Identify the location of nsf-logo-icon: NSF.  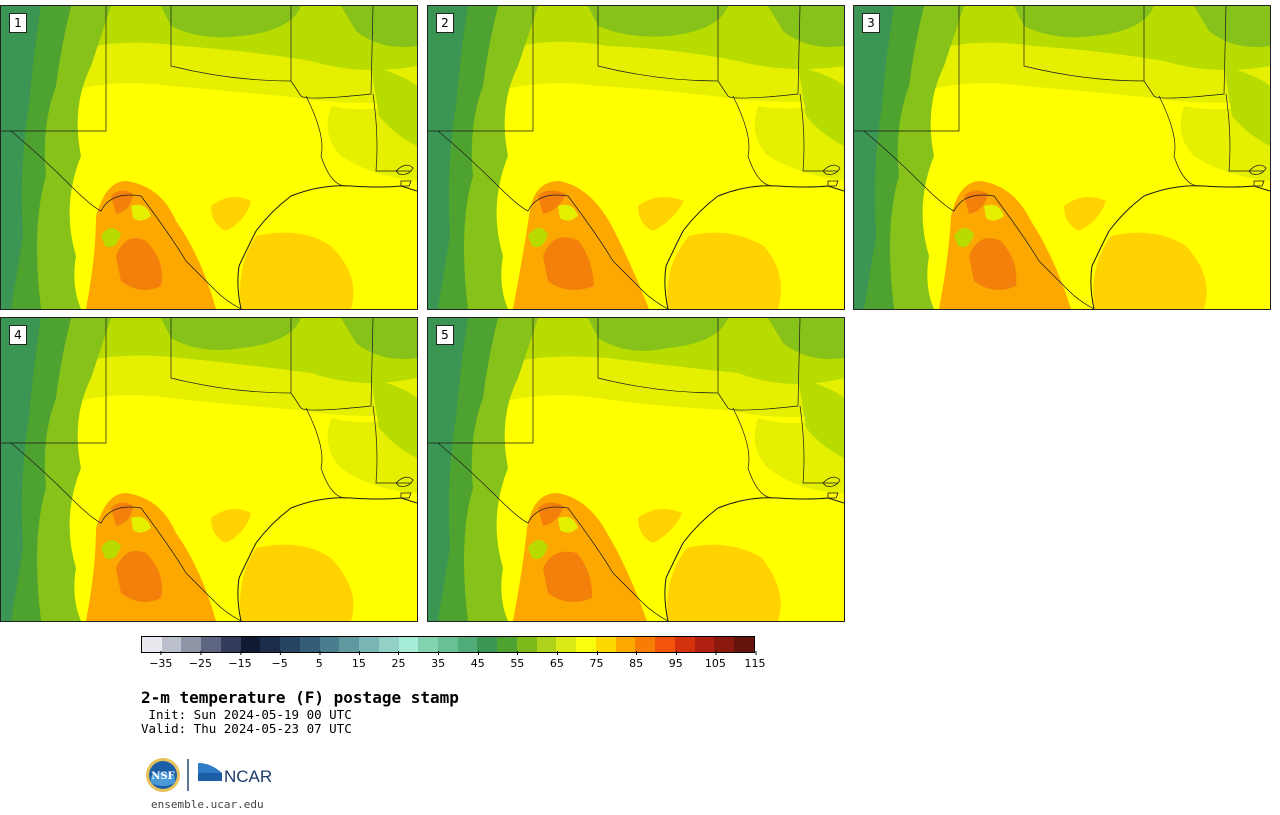
(163, 775).